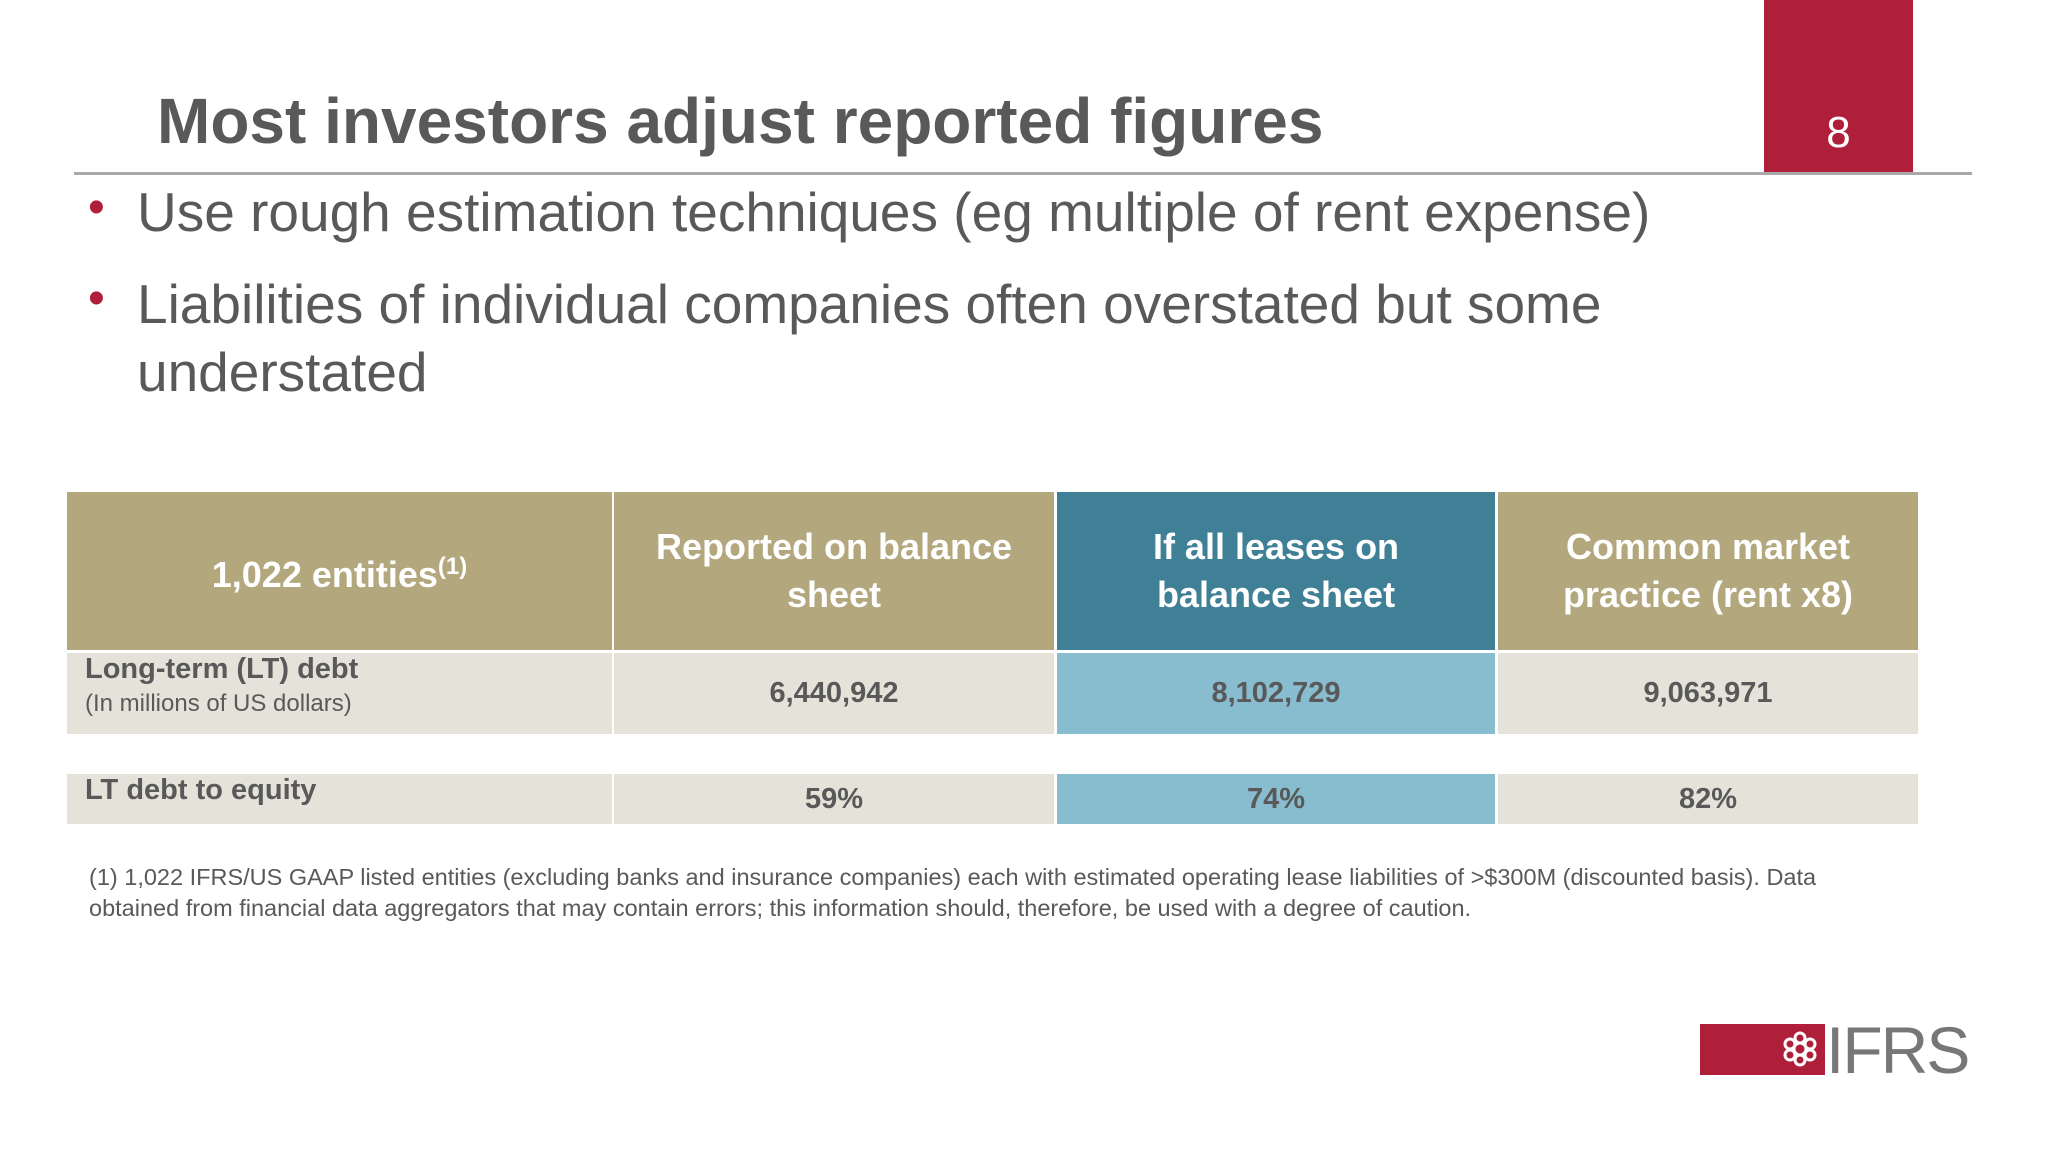  Describe the element at coordinates (1276, 571) in the screenshot. I see `table-header-cell: If all leases on balance sheet` at that location.